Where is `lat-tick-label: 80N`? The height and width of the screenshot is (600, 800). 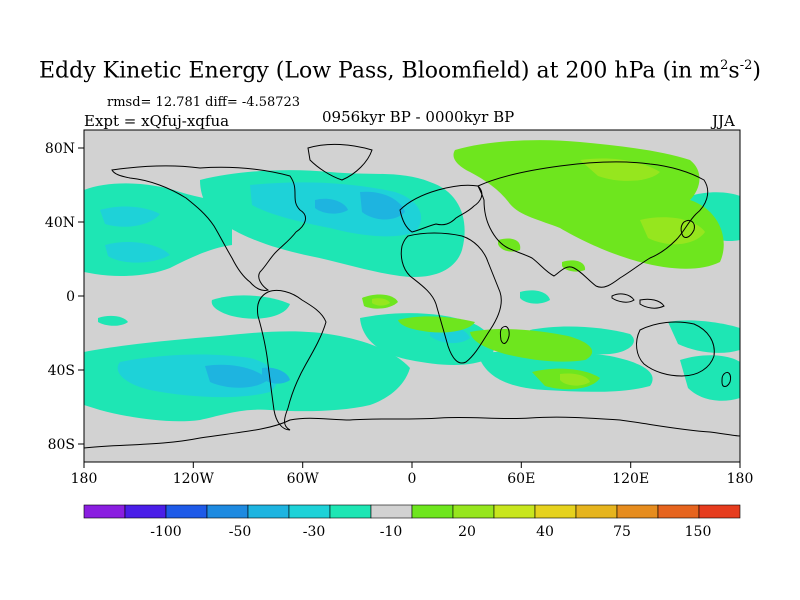 lat-tick-label: 80N is located at coordinates (60, 149).